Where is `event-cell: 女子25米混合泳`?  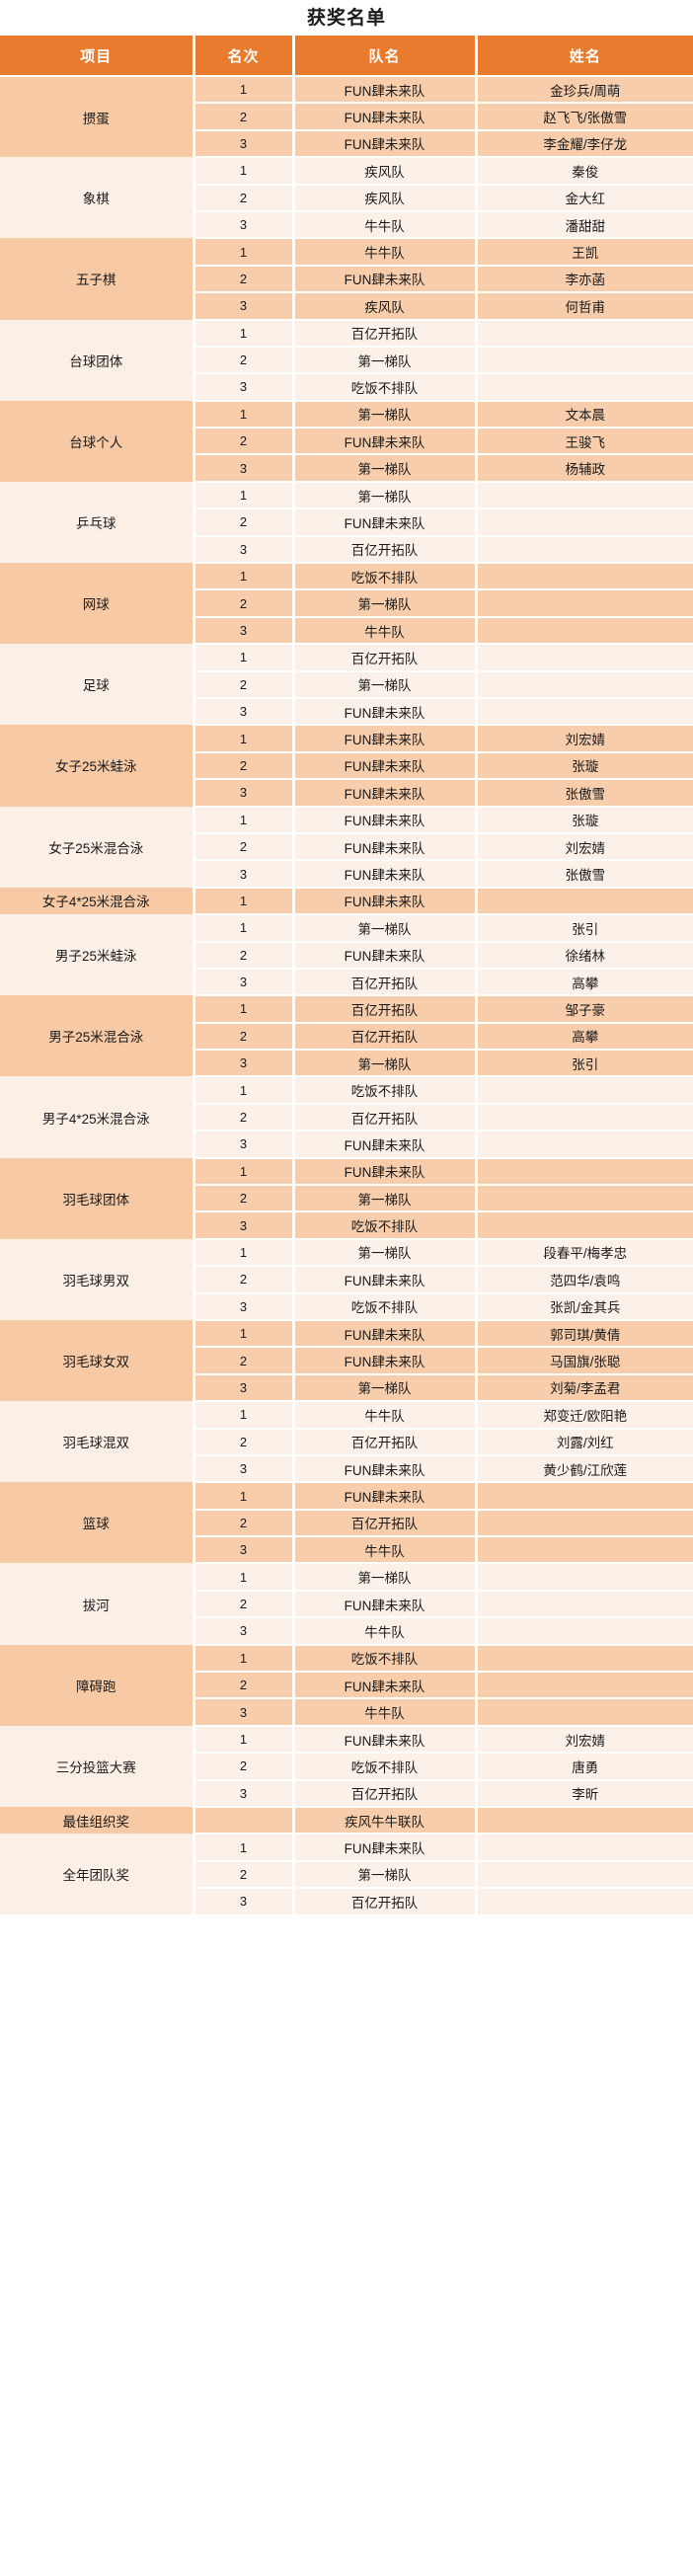 event-cell: 女子25米混合泳 is located at coordinates (97, 847).